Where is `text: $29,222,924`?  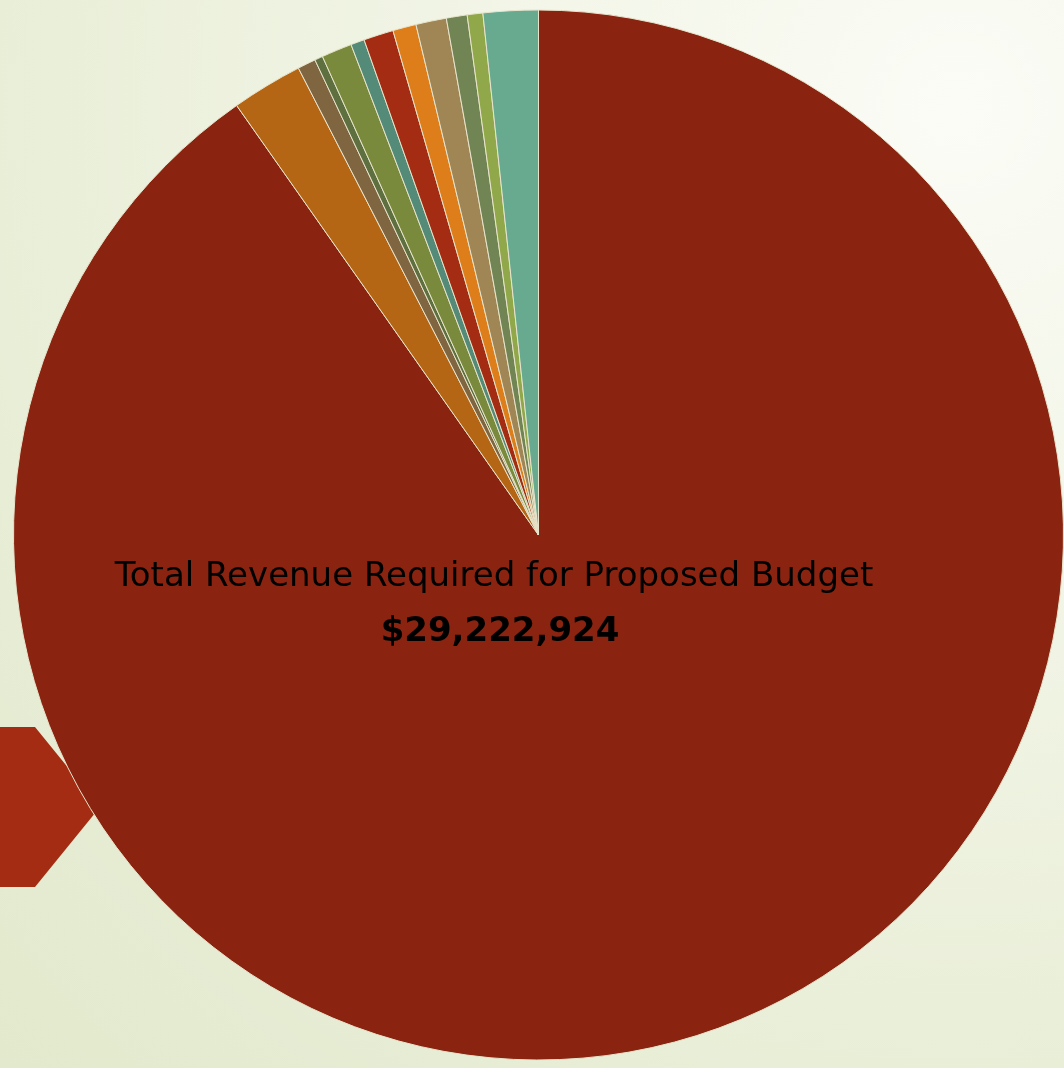
text: $29,222,924 is located at coordinates (500, 628).